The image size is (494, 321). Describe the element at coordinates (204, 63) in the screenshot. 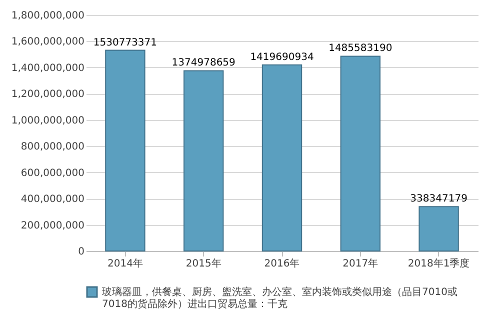

I see `data-label: 1374978659` at that location.